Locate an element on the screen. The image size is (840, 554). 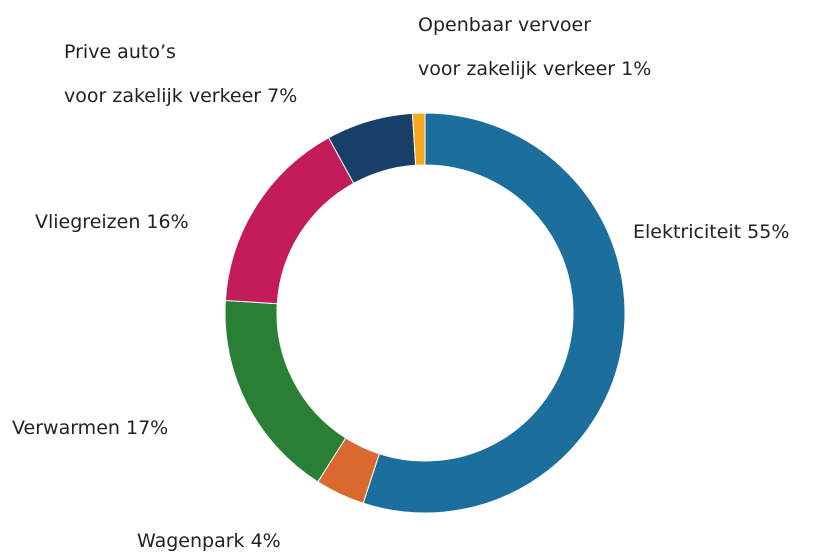
value-label: 17% is located at coordinates (147, 428).